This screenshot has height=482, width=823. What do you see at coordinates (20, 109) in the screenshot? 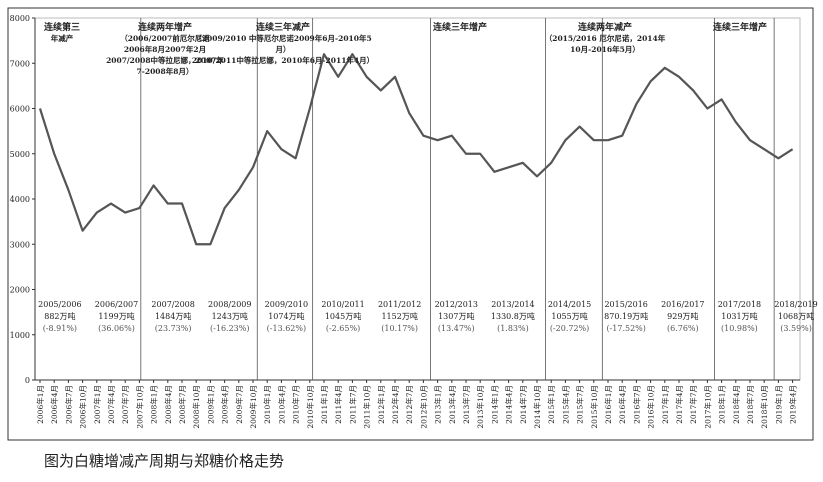
I see `y-tick-label: 6000` at bounding box center [20, 109].